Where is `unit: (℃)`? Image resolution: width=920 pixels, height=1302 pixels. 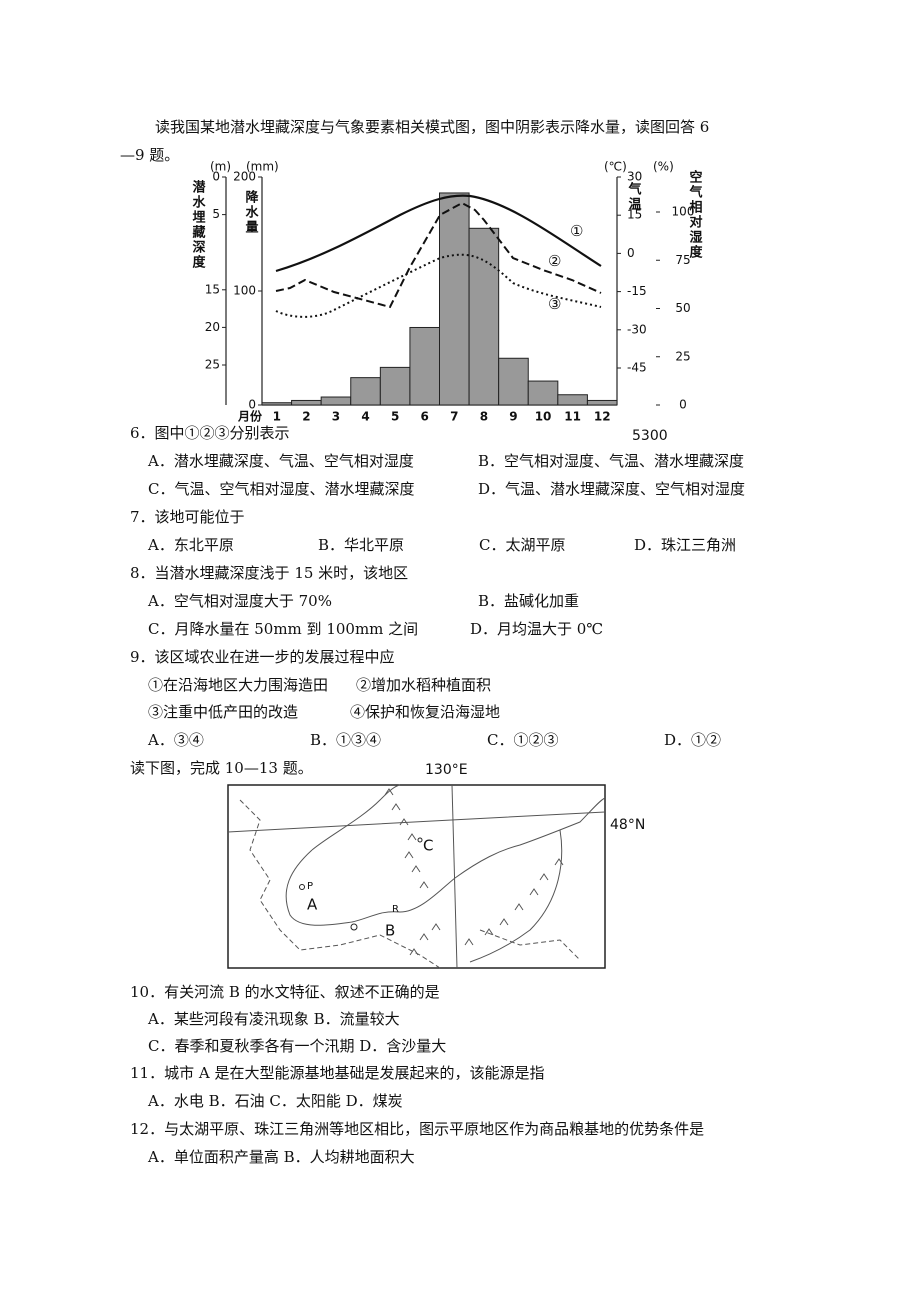 unit: (℃) is located at coordinates (615, 167).